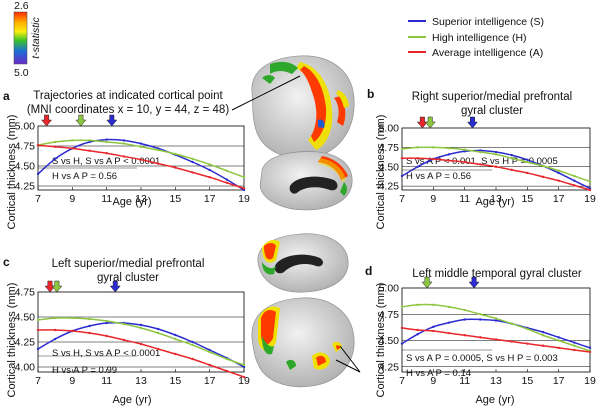  I want to click on panel-b-annotation-1: S vs A P < 0.001, S vs H P = 0.0005, so click(482, 161).